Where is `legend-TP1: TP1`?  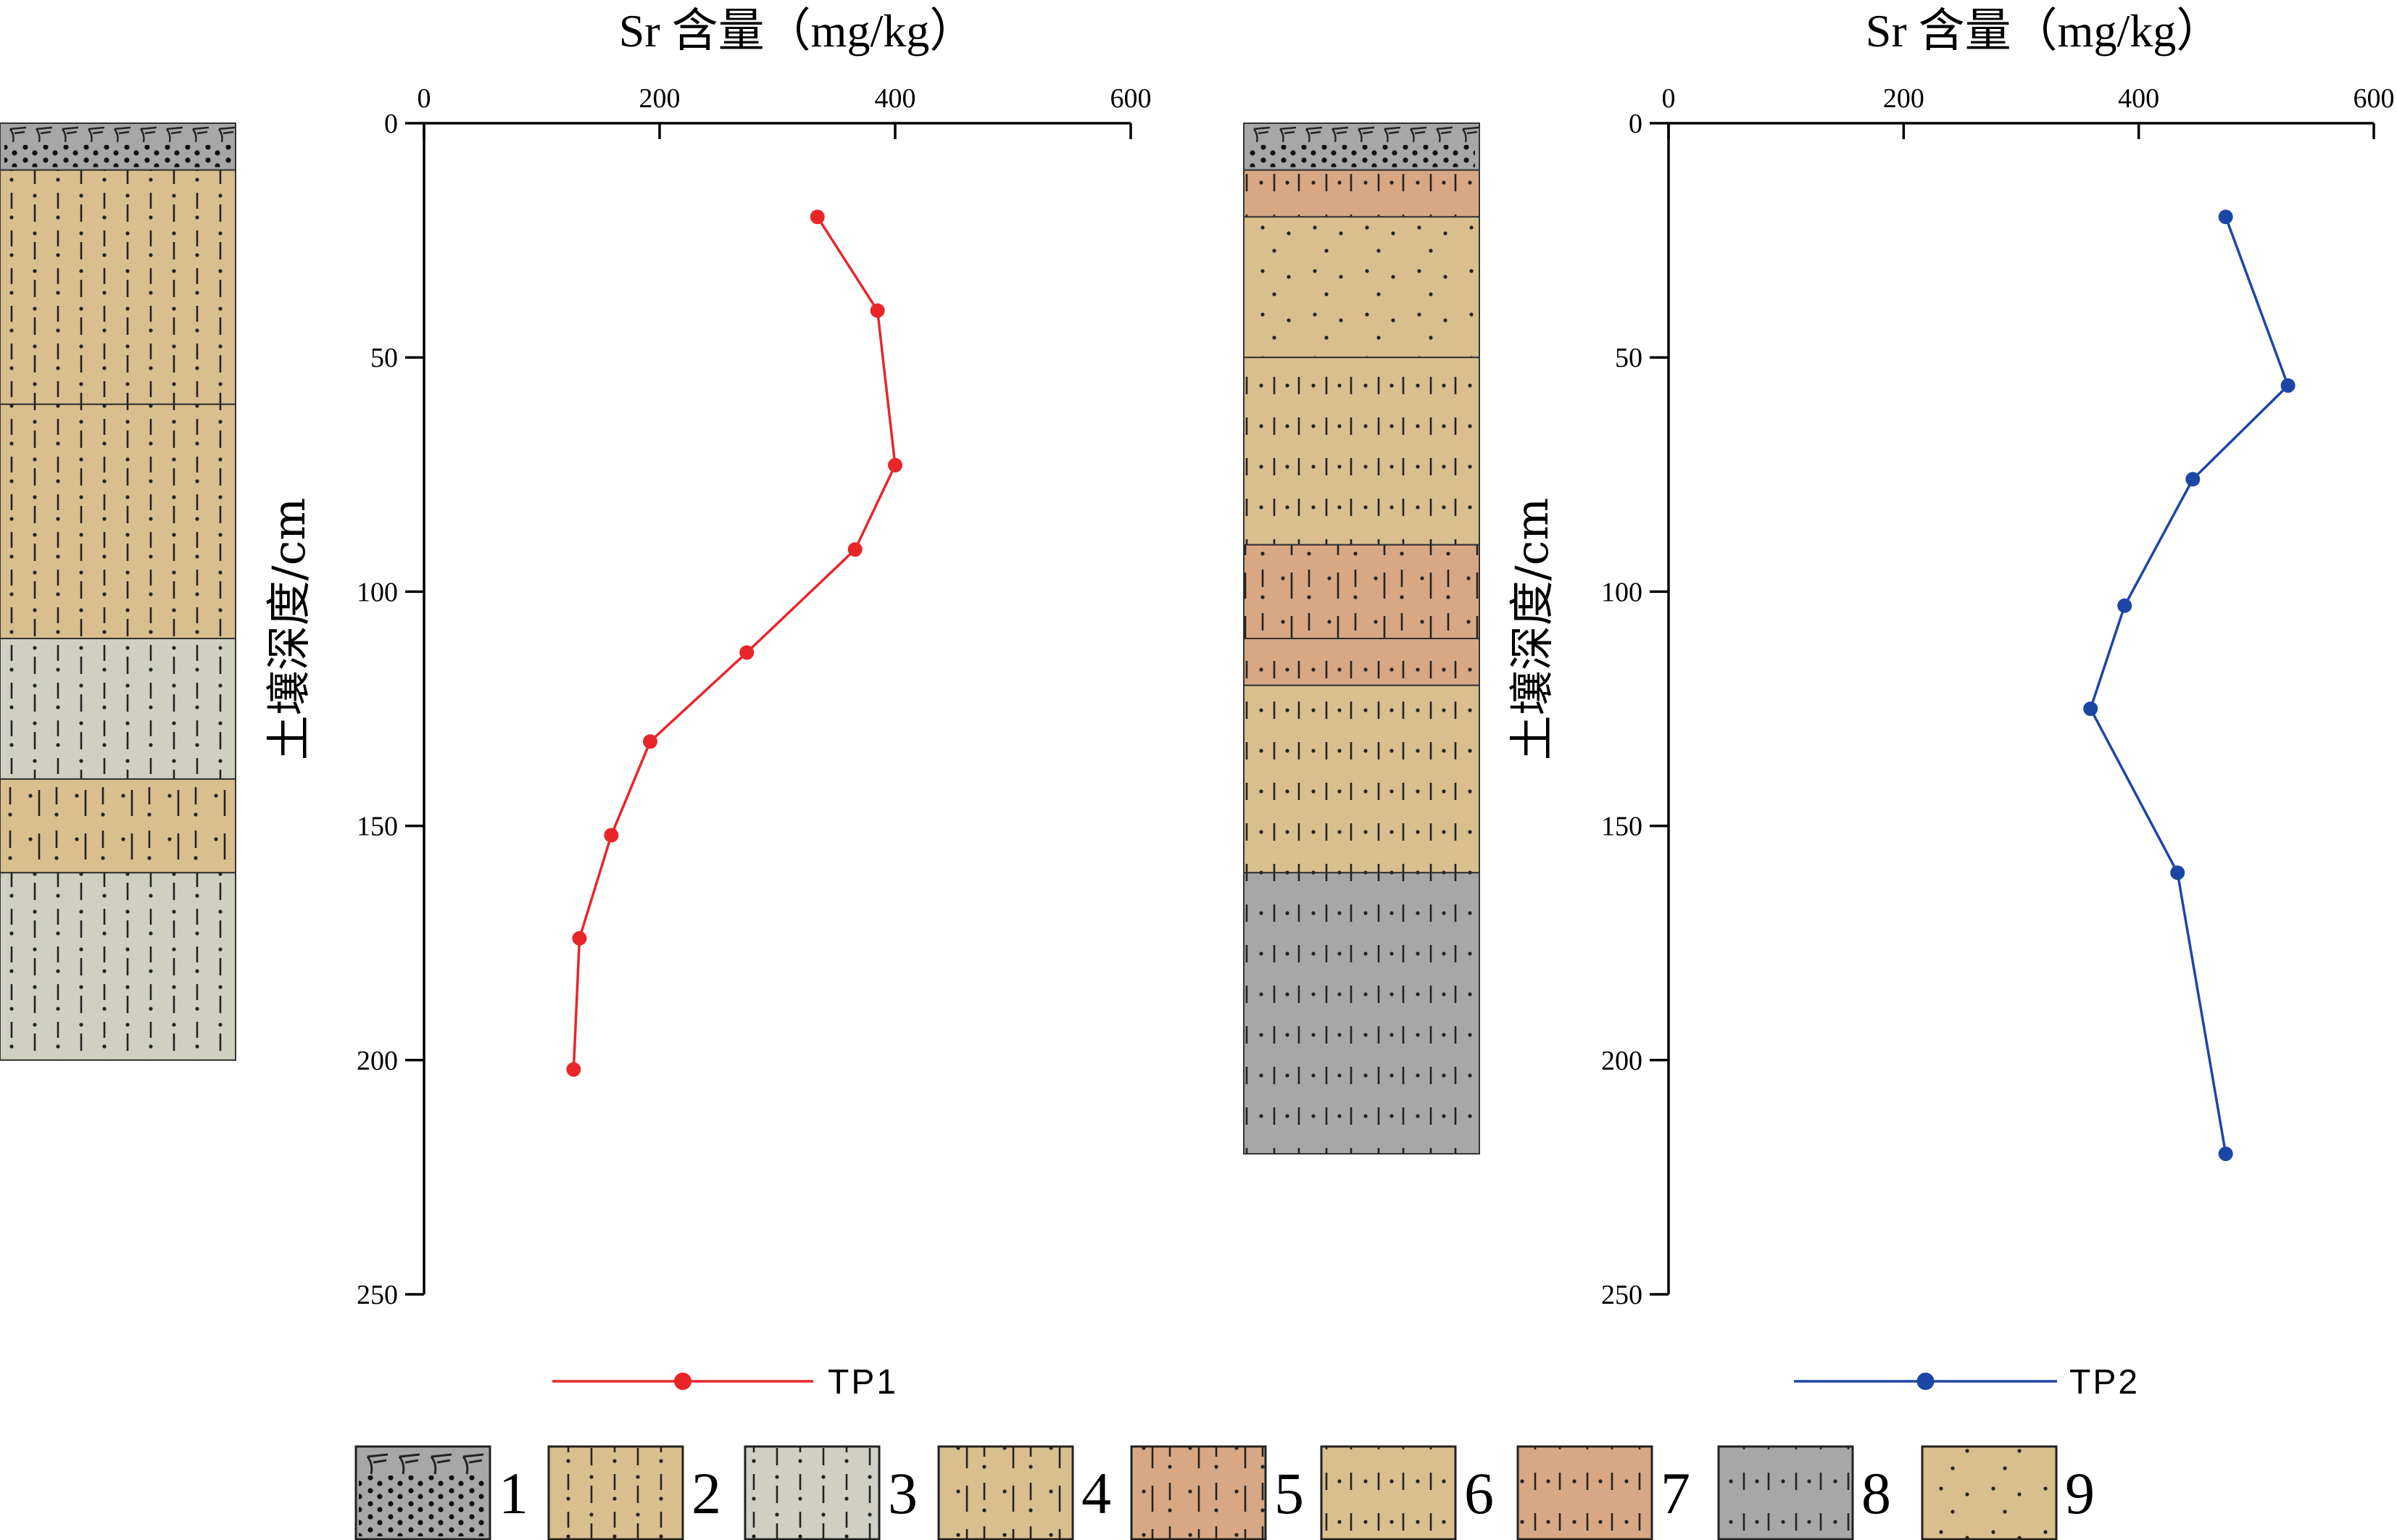
legend-TP1: TP1 is located at coordinates (725, 1382).